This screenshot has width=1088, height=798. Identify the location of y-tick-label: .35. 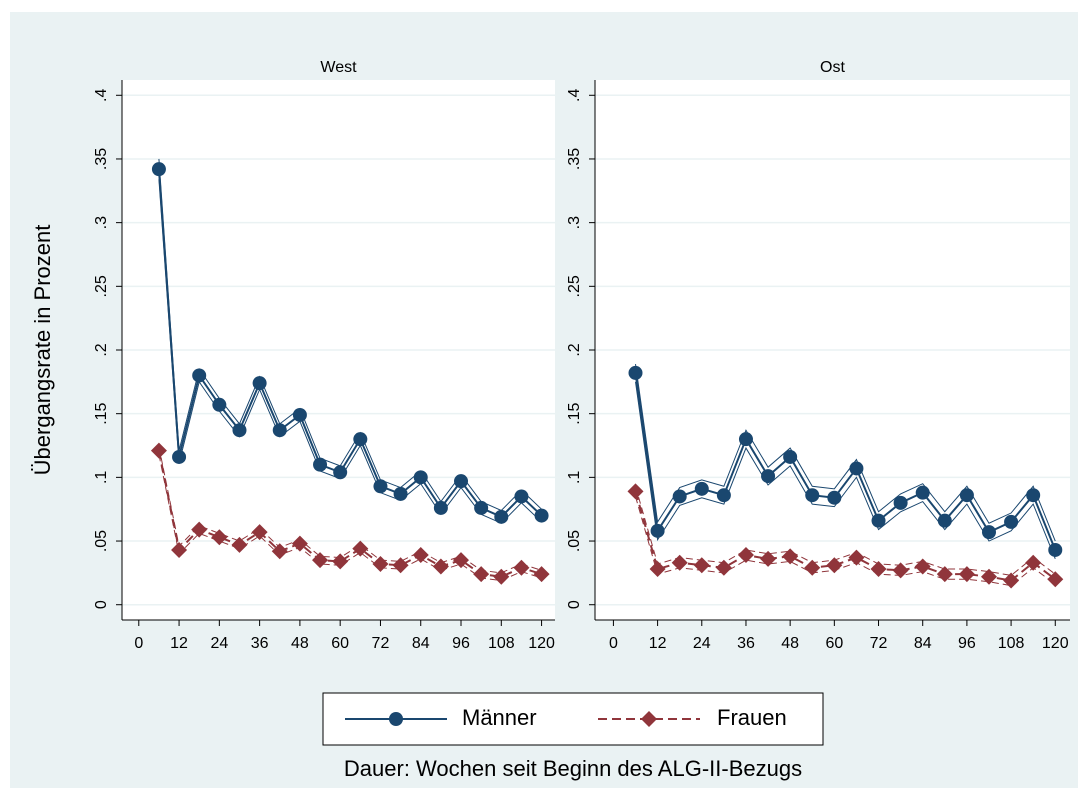
(574, 159).